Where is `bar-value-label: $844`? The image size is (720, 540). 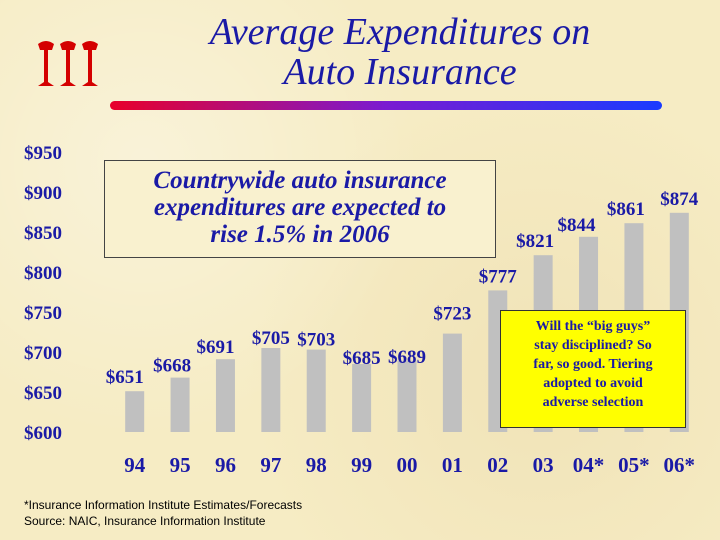
bar-value-label: $844 is located at coordinates (577, 225).